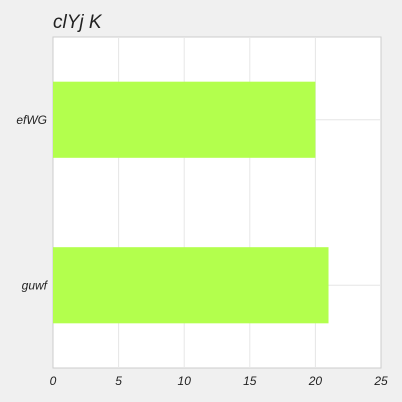  I want to click on bar-guwf, so click(191, 285).